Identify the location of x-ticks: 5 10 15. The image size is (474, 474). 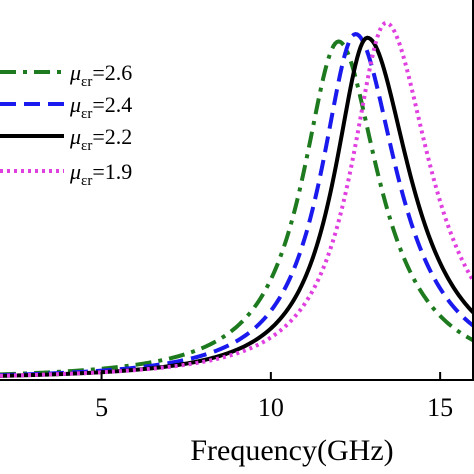
(274, 397).